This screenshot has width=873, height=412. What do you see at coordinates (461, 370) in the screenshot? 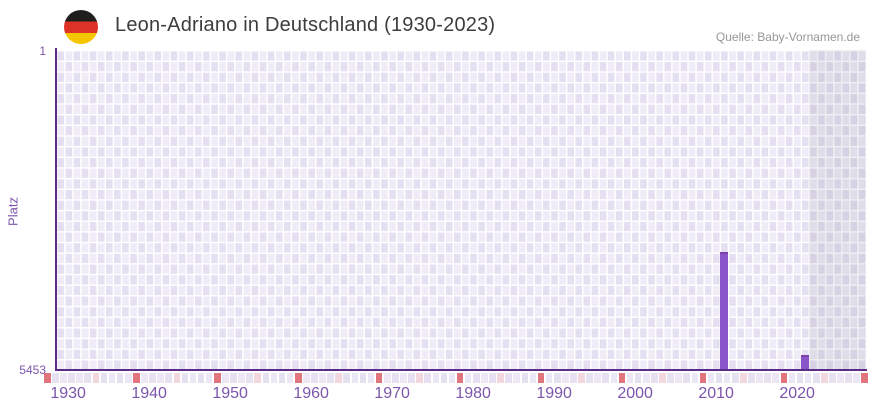
I see `x-axis-line` at bounding box center [461, 370].